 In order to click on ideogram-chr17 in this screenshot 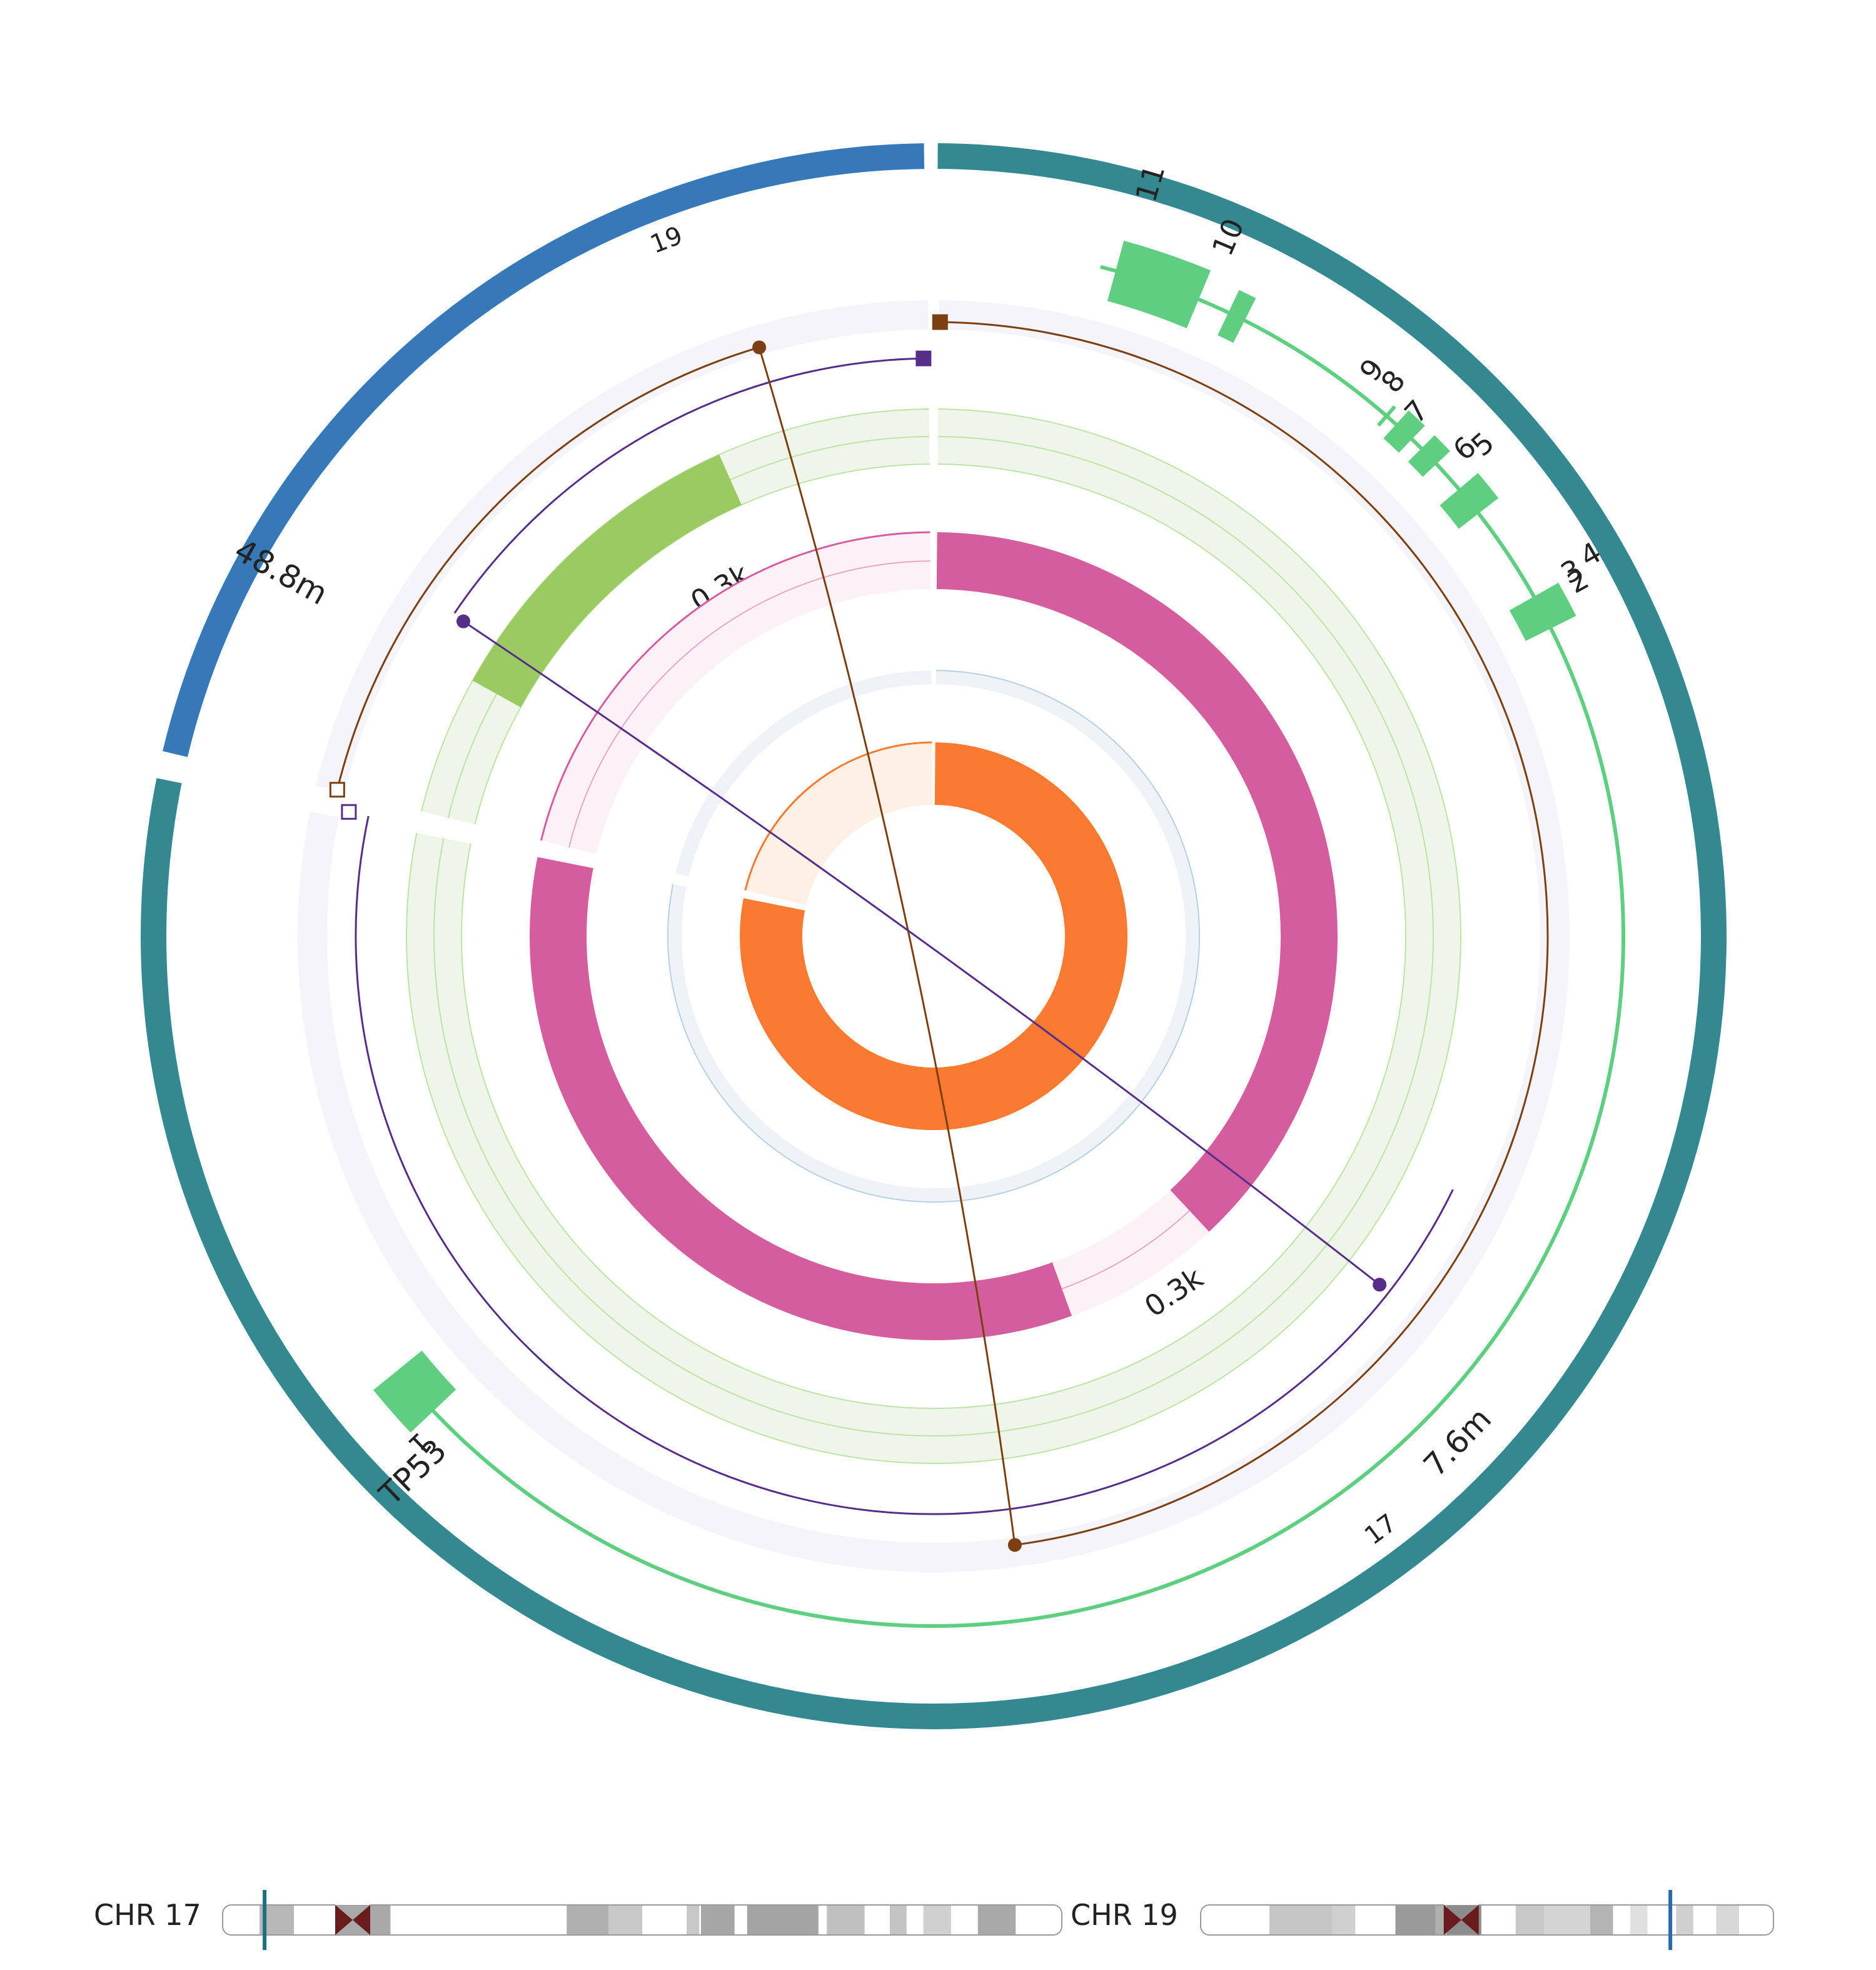, I will do `click(642, 1920)`.